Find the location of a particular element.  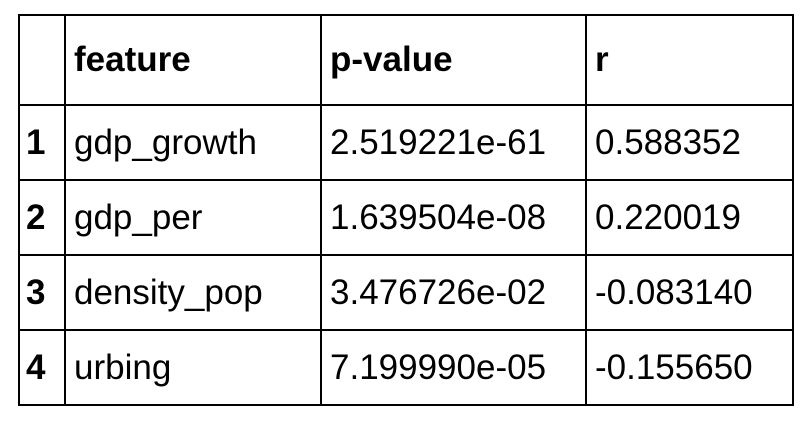

row-index: 3 is located at coordinates (42, 292).